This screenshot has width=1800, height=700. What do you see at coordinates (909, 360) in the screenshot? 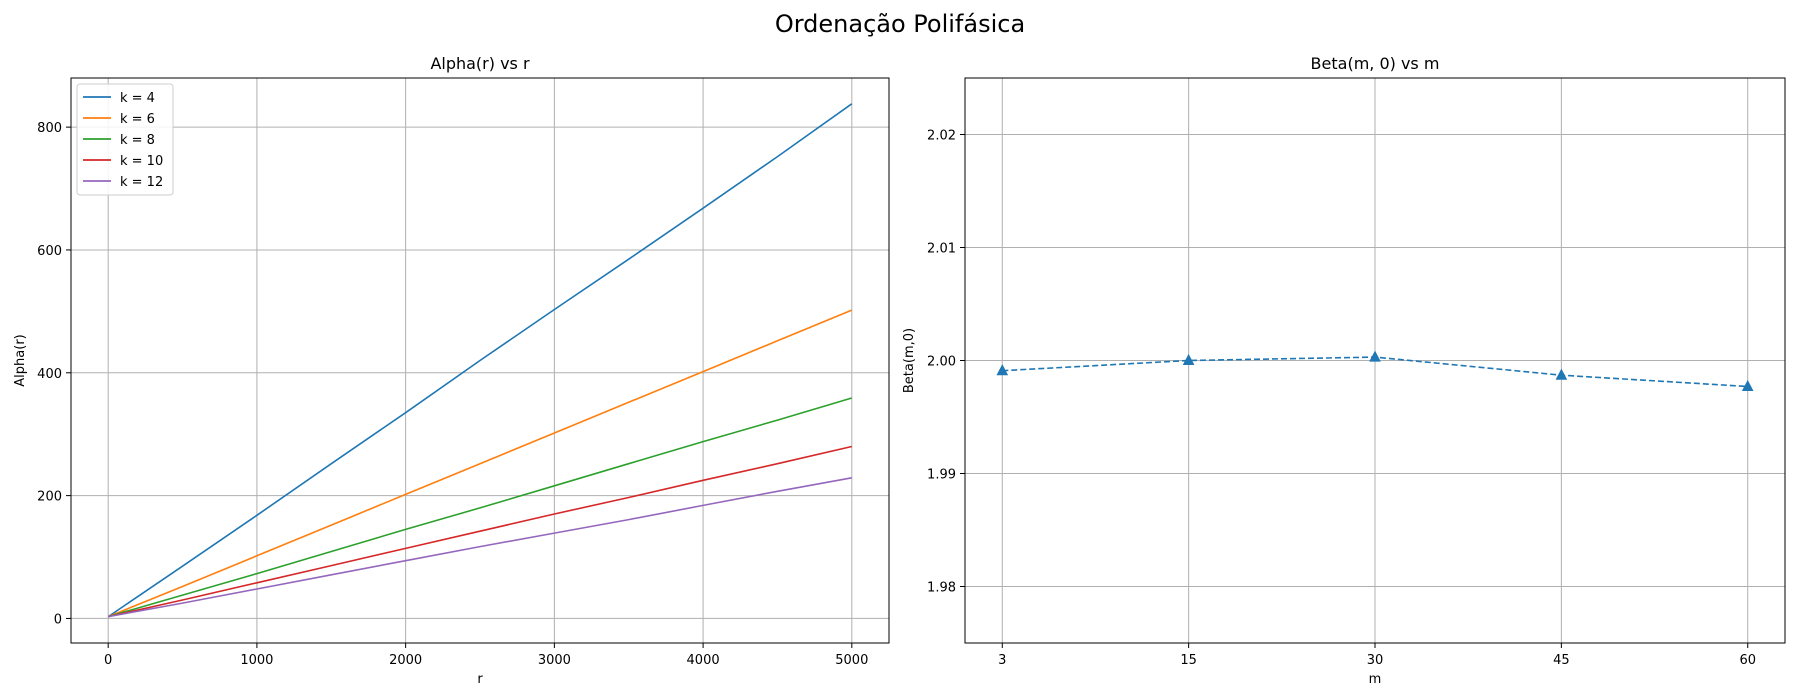
I see `beta-y-axis-label: Beta(m,0)` at bounding box center [909, 360].